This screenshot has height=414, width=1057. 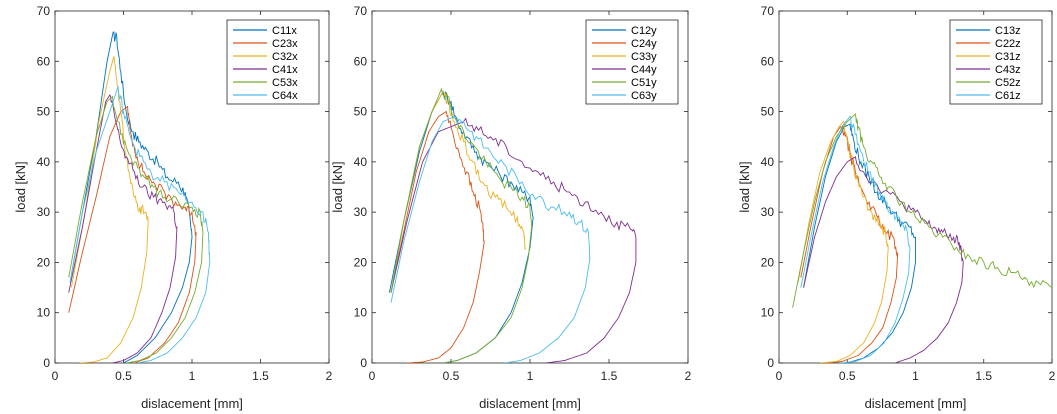 I want to click on legend-entry: C44y, so click(x=644, y=70).